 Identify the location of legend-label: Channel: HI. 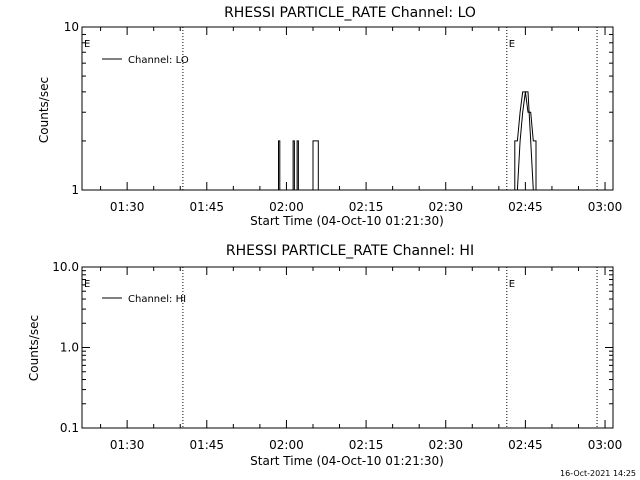
(157, 299).